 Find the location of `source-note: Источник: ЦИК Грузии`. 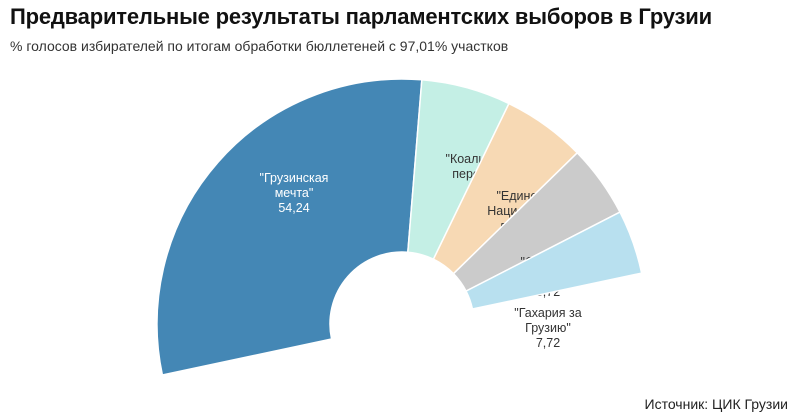

source-note: Источник: ЦИК Грузии is located at coordinates (716, 404).